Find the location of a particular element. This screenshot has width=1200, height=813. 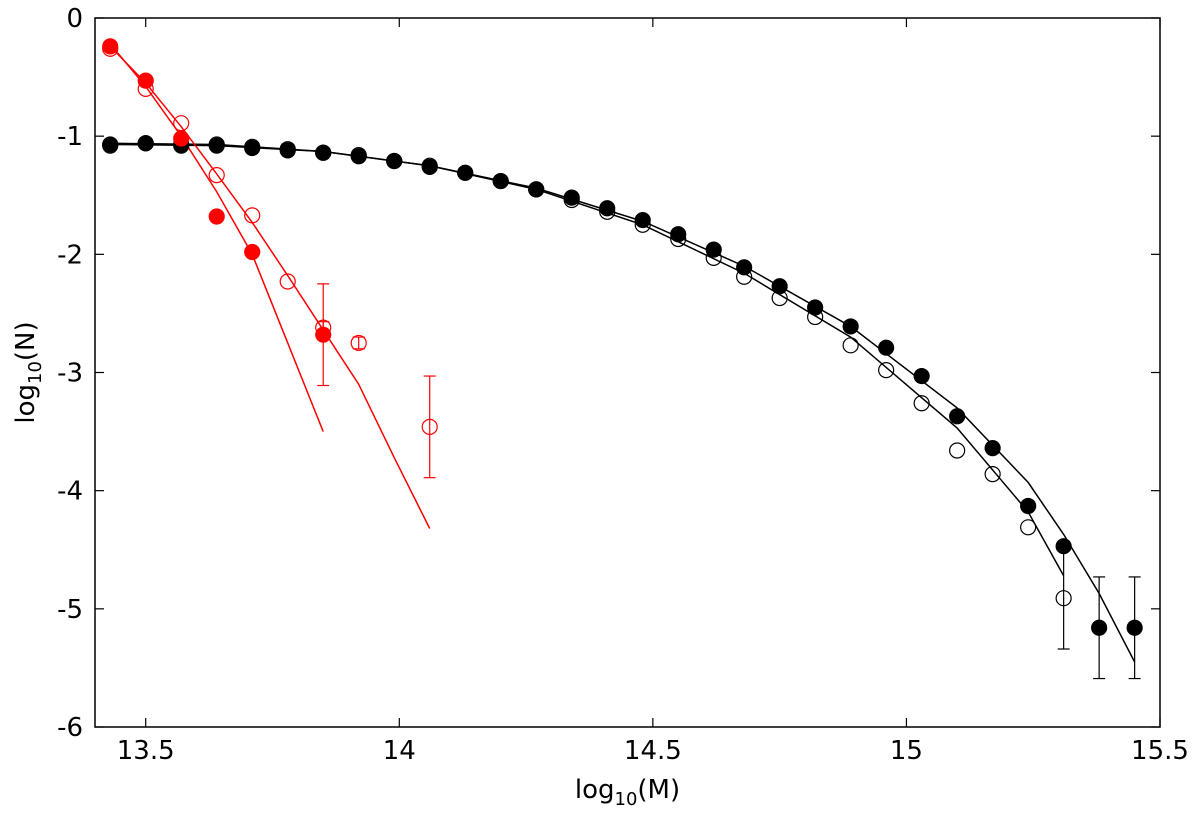

x-axis-title: log10(M) is located at coordinates (627, 792).